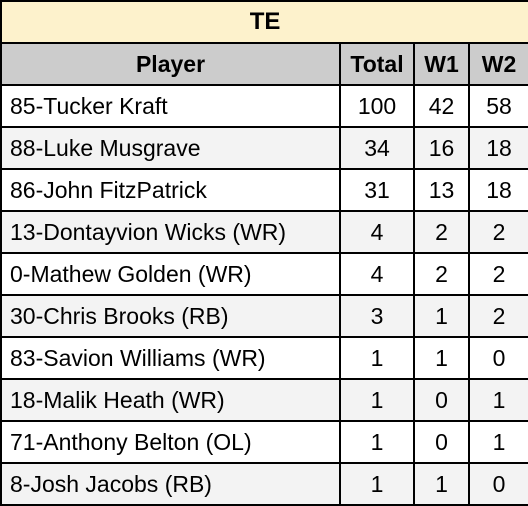 The height and width of the screenshot is (506, 528). Describe the element at coordinates (170, 232) in the screenshot. I see `cell-player: 13-Dontayvion Wicks (WR)` at that location.